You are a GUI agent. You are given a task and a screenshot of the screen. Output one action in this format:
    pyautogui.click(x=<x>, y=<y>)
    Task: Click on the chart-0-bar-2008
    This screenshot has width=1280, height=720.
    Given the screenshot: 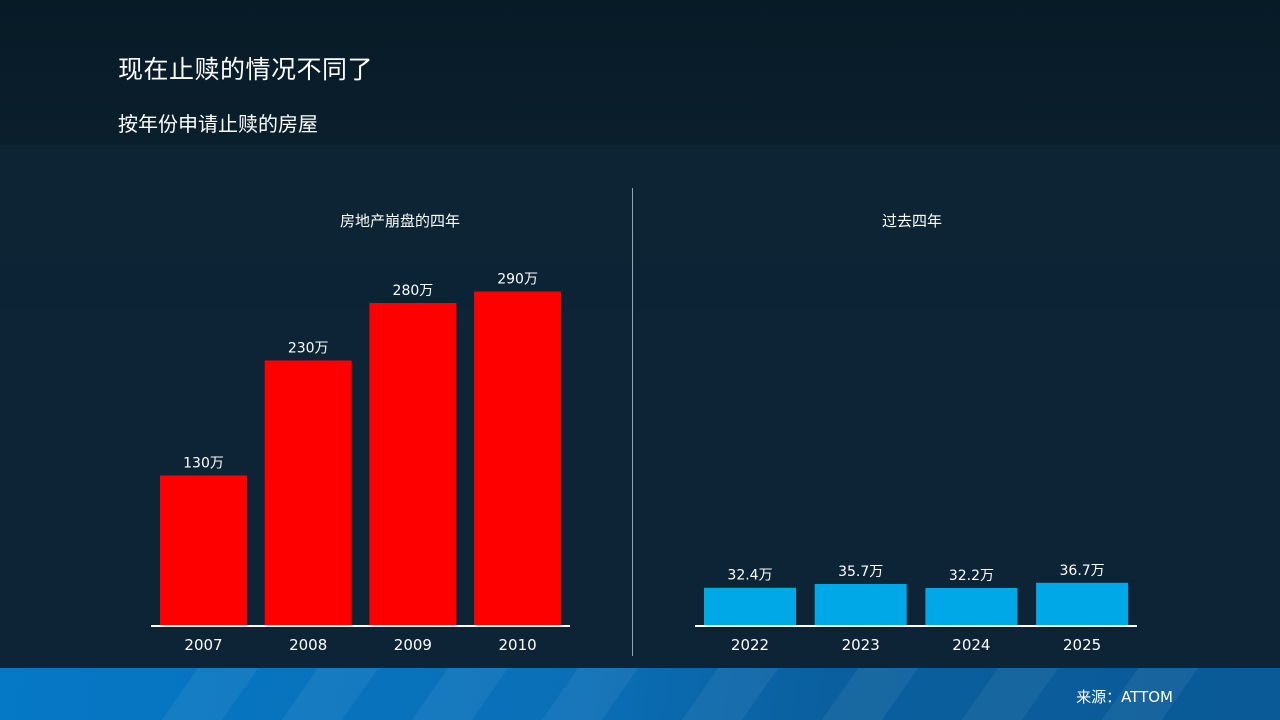 What is the action you would take?
    pyautogui.click(x=308, y=492)
    